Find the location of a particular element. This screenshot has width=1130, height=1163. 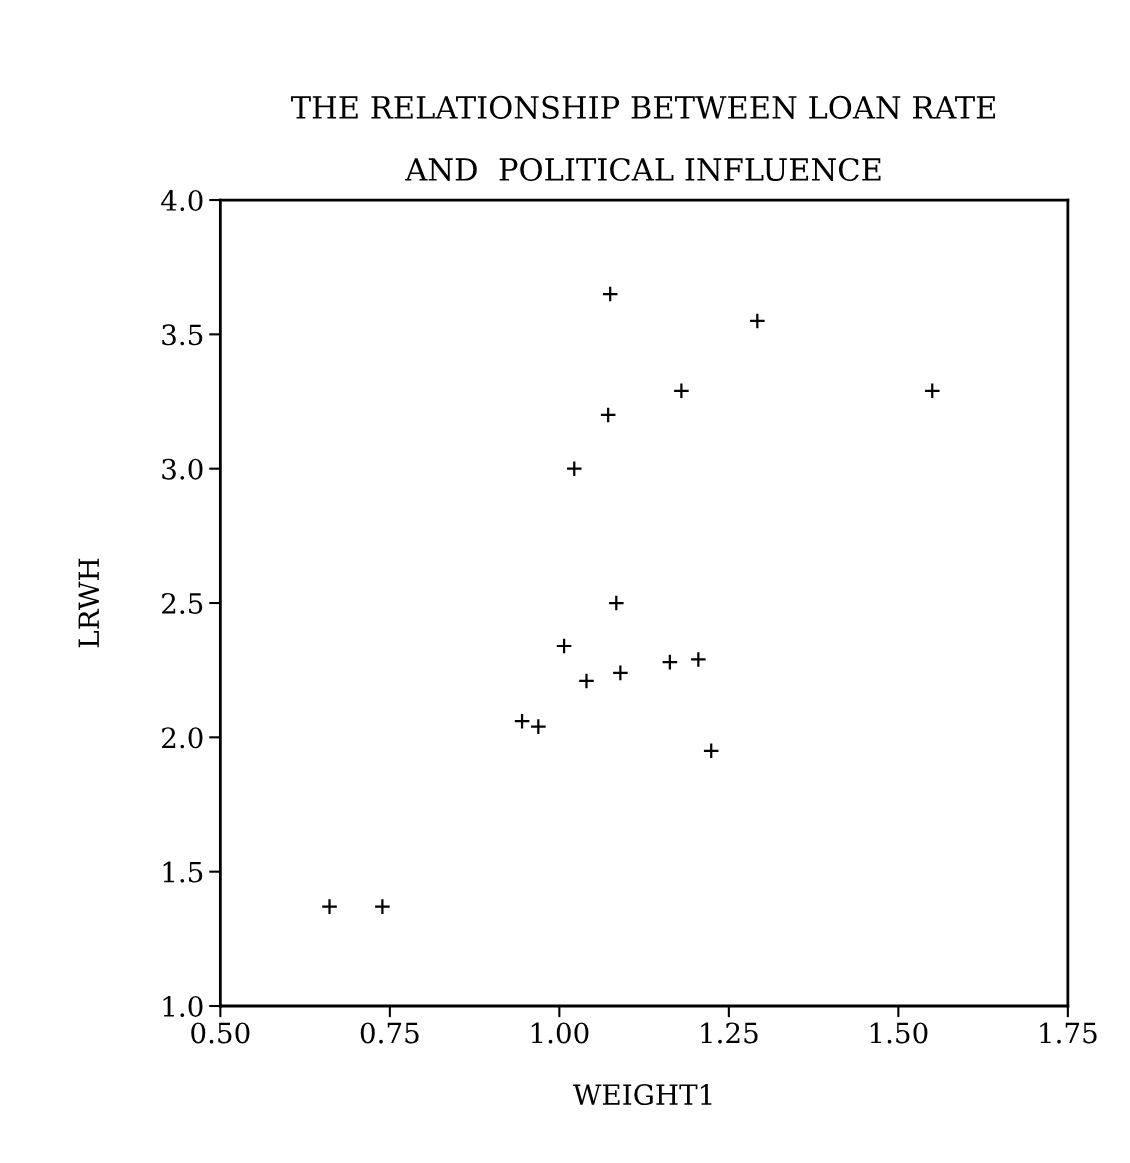

y-tick-label: 2.5 is located at coordinates (182, 603).